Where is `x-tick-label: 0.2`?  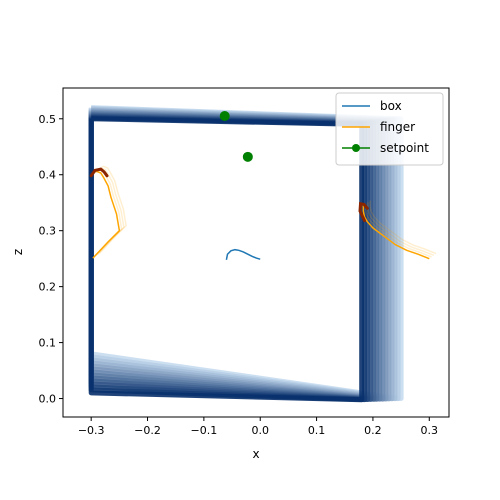 x-tick-label: 0.2 is located at coordinates (373, 430).